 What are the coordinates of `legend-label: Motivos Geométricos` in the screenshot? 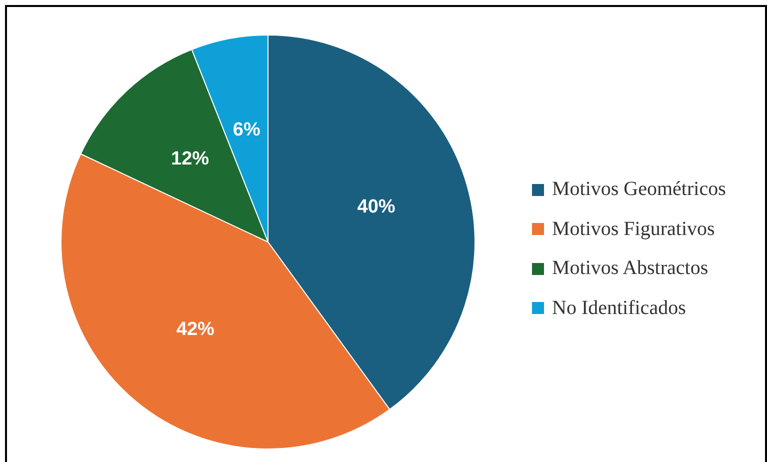 It's located at (639, 190).